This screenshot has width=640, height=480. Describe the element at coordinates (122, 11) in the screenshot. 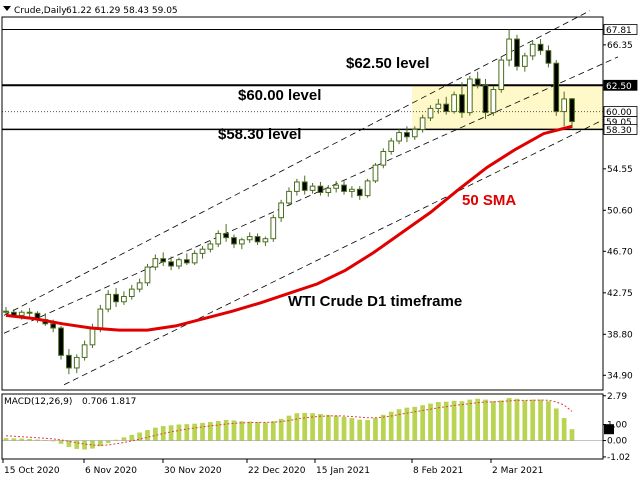

I see `chart-ohlc: 61.22 61.29 58.43 59.05` at that location.